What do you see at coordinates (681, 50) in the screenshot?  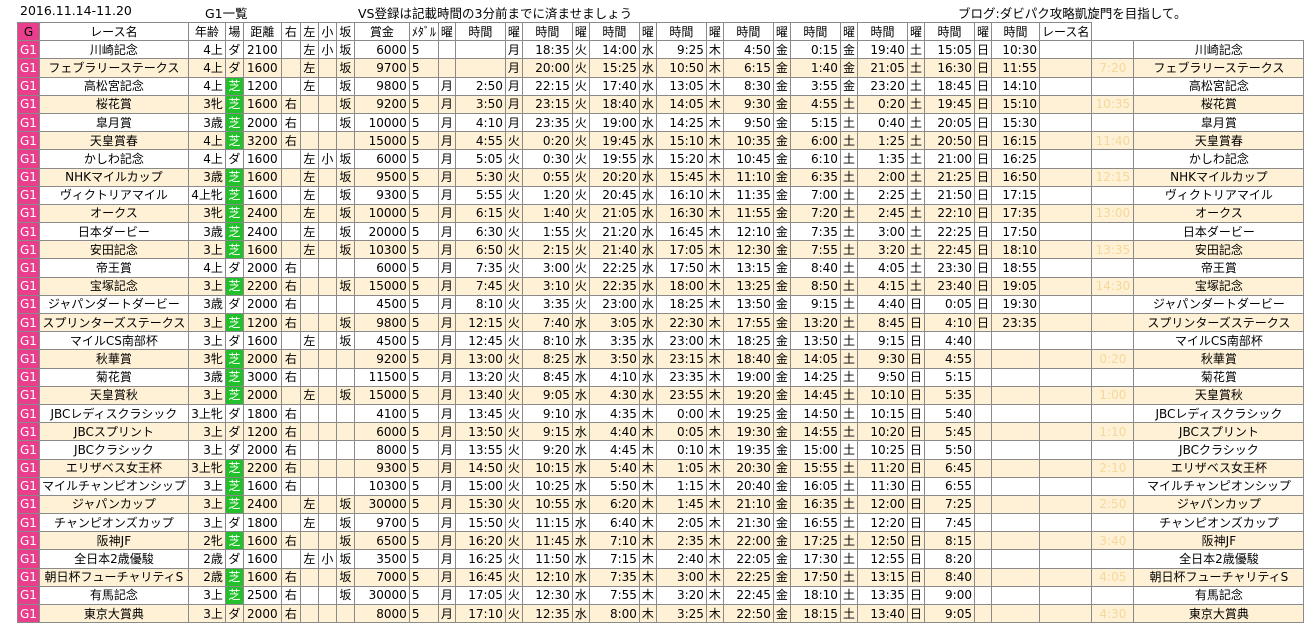 I see `time-cell: 9:25` at bounding box center [681, 50].